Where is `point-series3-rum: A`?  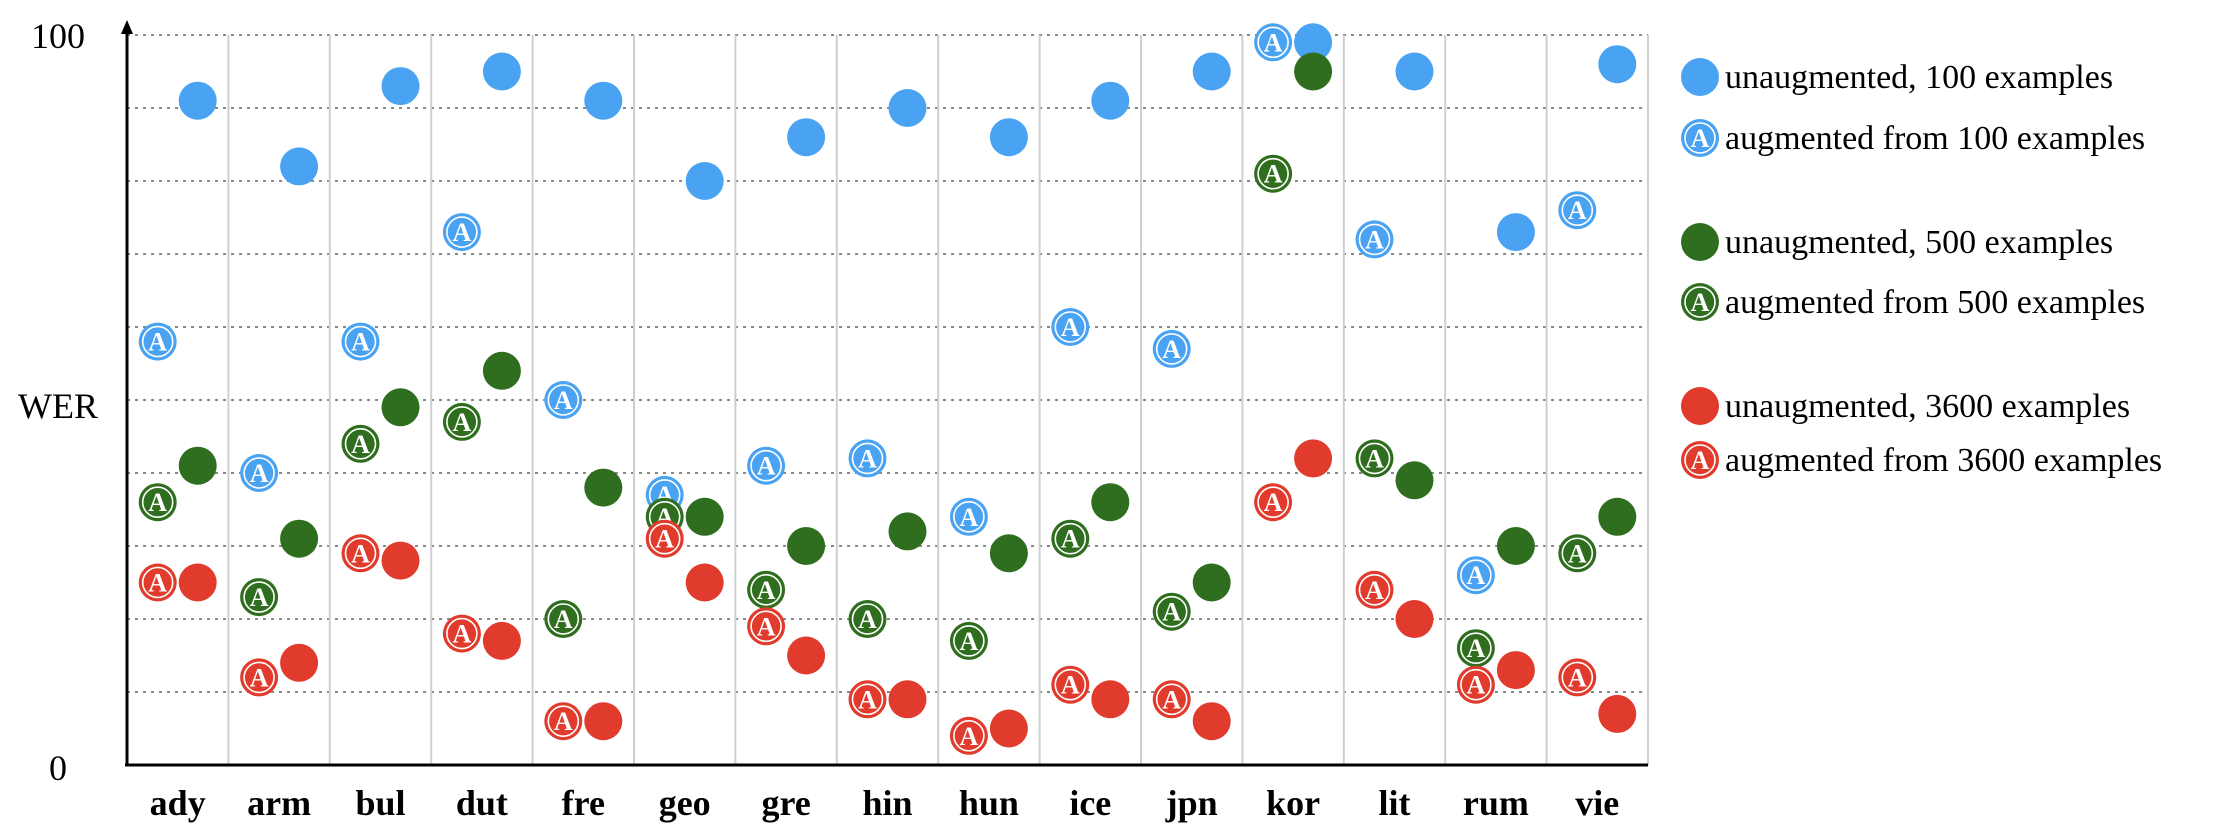
point-series3-rum: A is located at coordinates (1475, 648).